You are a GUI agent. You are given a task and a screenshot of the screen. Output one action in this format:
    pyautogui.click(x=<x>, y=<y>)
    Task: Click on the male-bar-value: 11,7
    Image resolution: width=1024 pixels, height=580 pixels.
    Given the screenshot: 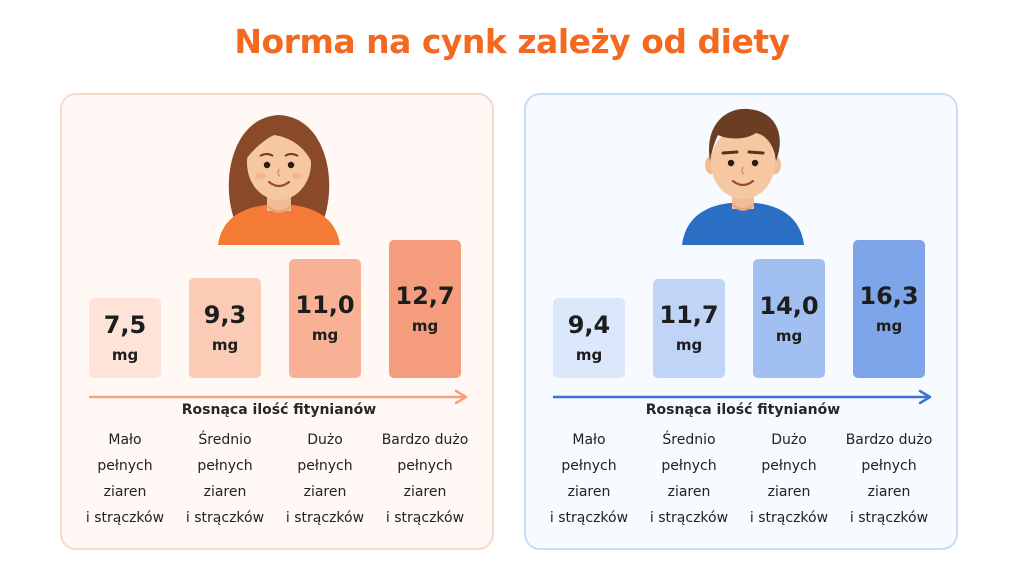 What is the action you would take?
    pyautogui.click(x=689, y=315)
    